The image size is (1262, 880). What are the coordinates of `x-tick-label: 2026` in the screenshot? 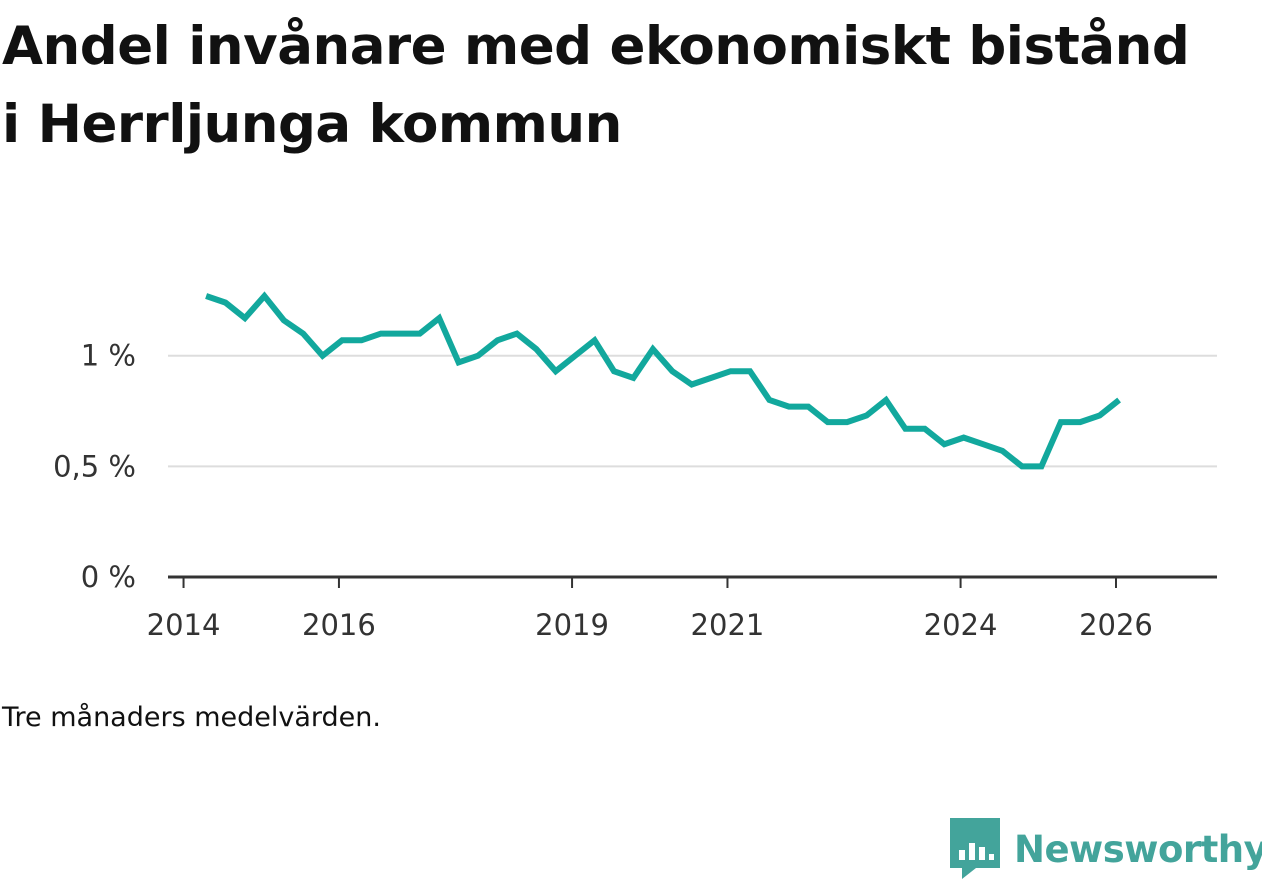 It's located at (1116, 625).